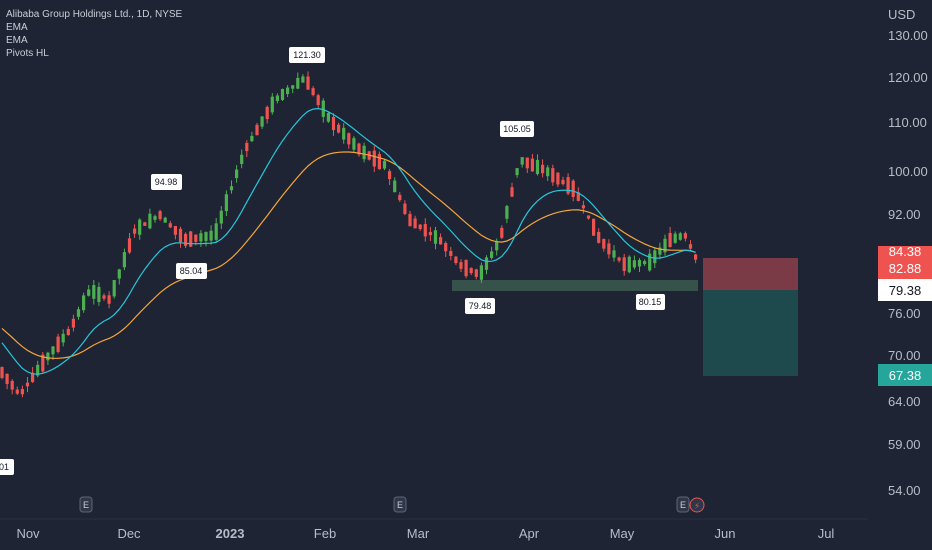  What do you see at coordinates (17, 27) in the screenshot?
I see `indicator-ema-1: EMA` at bounding box center [17, 27].